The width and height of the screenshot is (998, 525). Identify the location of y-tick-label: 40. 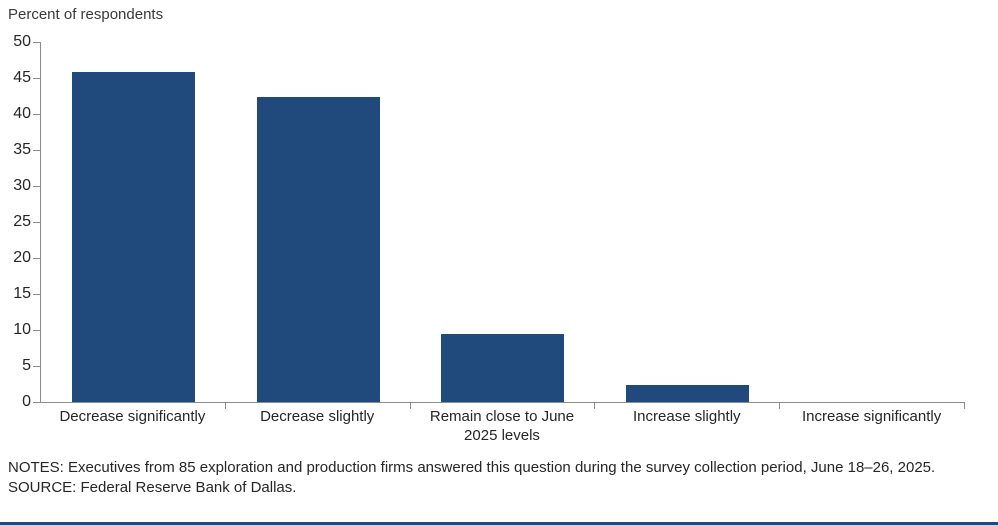
(22, 113).